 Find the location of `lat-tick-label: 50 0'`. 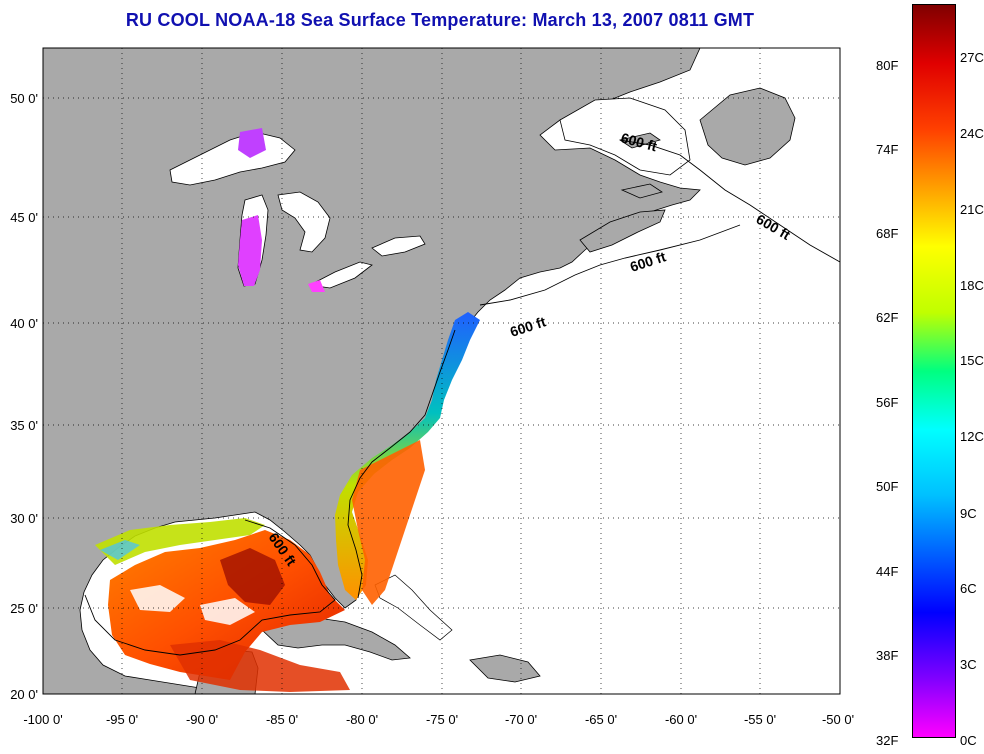

lat-tick-label: 50 0' is located at coordinates (24, 98).